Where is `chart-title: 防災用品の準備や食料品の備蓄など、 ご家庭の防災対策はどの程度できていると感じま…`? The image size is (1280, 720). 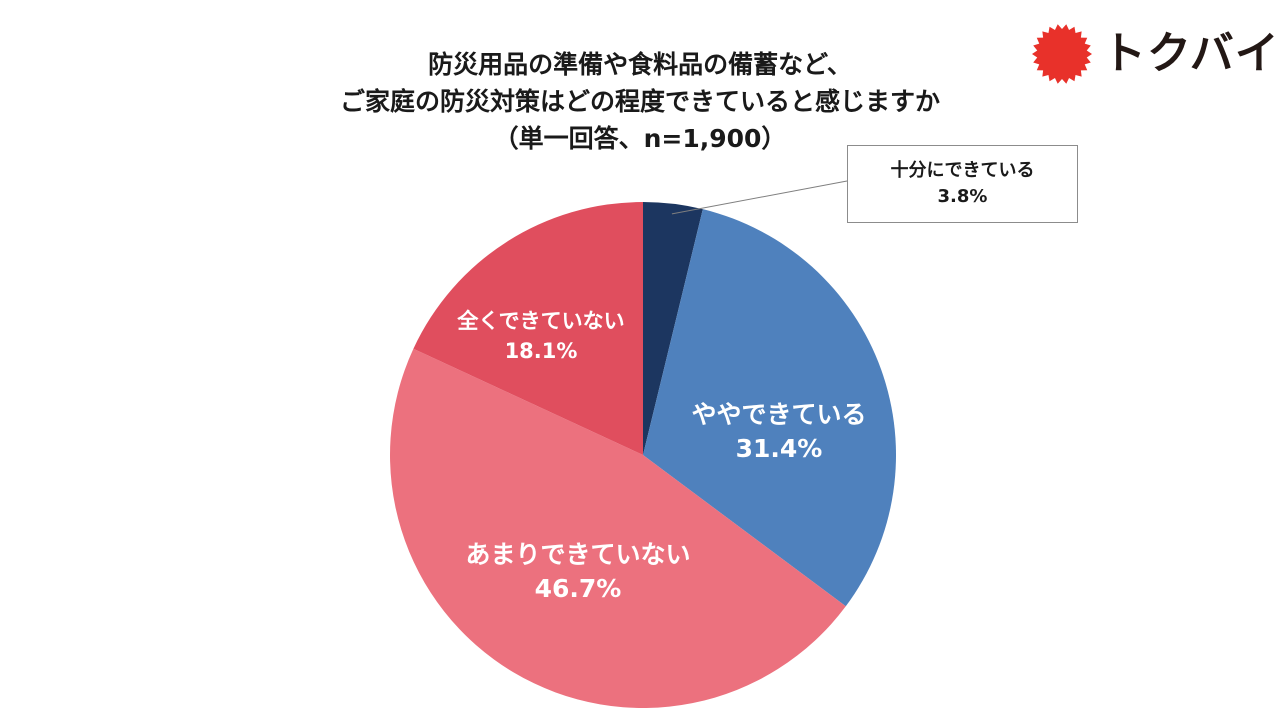 chart-title: 防災用品の準備や食料品の備蓄など、 ご家庭の防災対策はどの程度できていると感じま… is located at coordinates (640, 101).